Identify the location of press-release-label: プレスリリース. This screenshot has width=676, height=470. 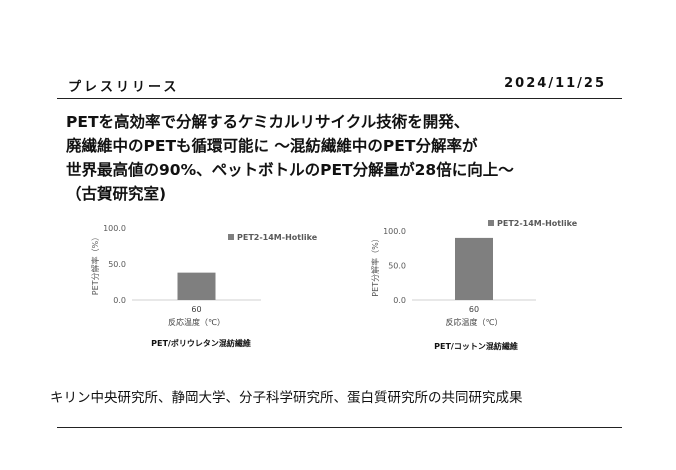
(124, 87).